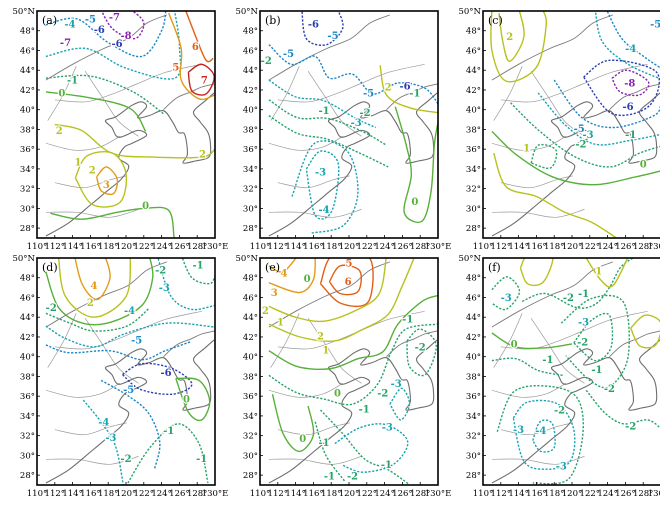  Describe the element at coordinates (175, 68) in the screenshot. I see `contour-label: 5` at that location.